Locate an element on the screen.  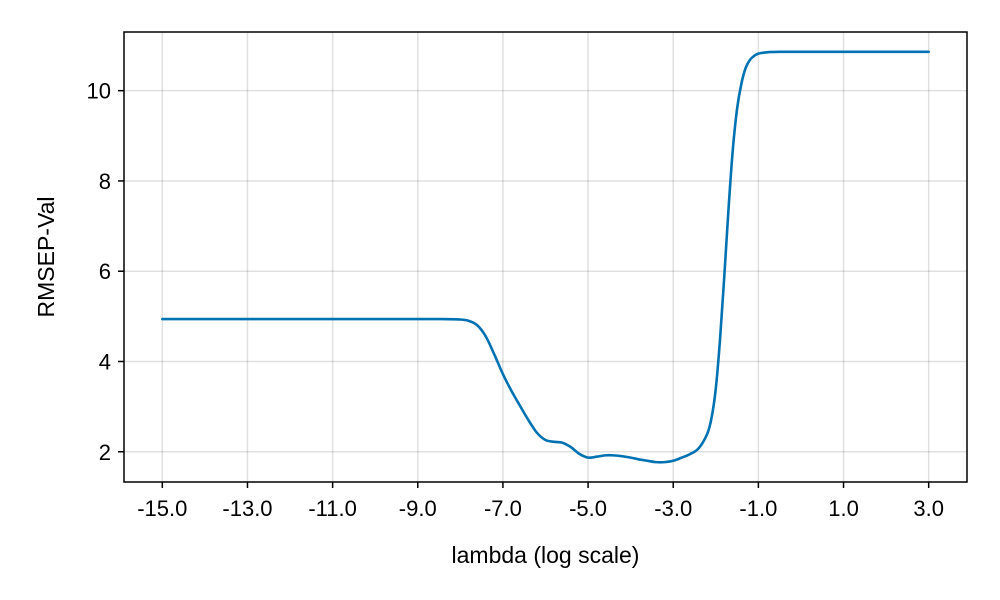
y-tick-label: 8 is located at coordinates (105, 181).